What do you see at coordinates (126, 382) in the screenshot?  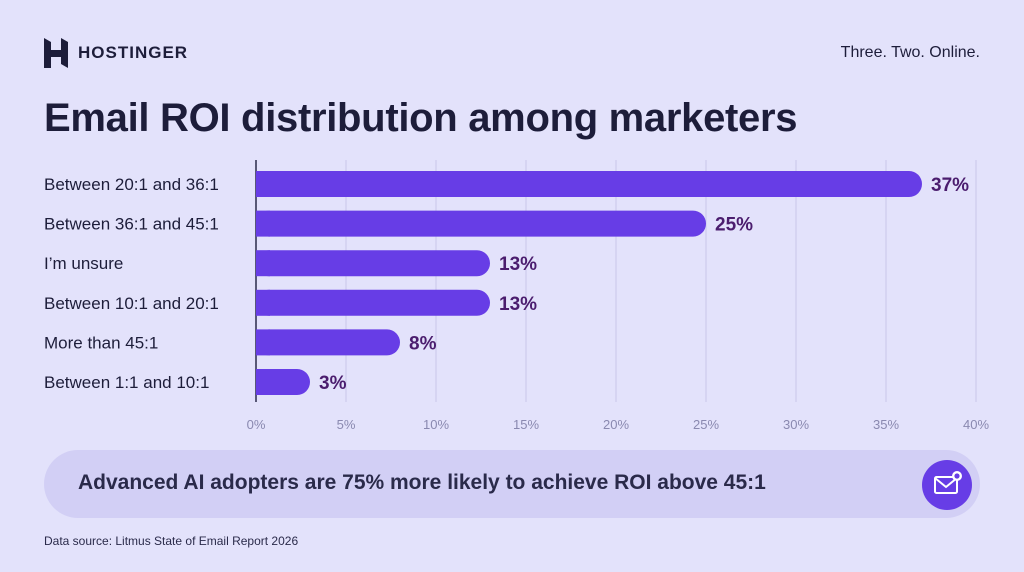 I see `category-label: Between 1:1 and 10:1` at bounding box center [126, 382].